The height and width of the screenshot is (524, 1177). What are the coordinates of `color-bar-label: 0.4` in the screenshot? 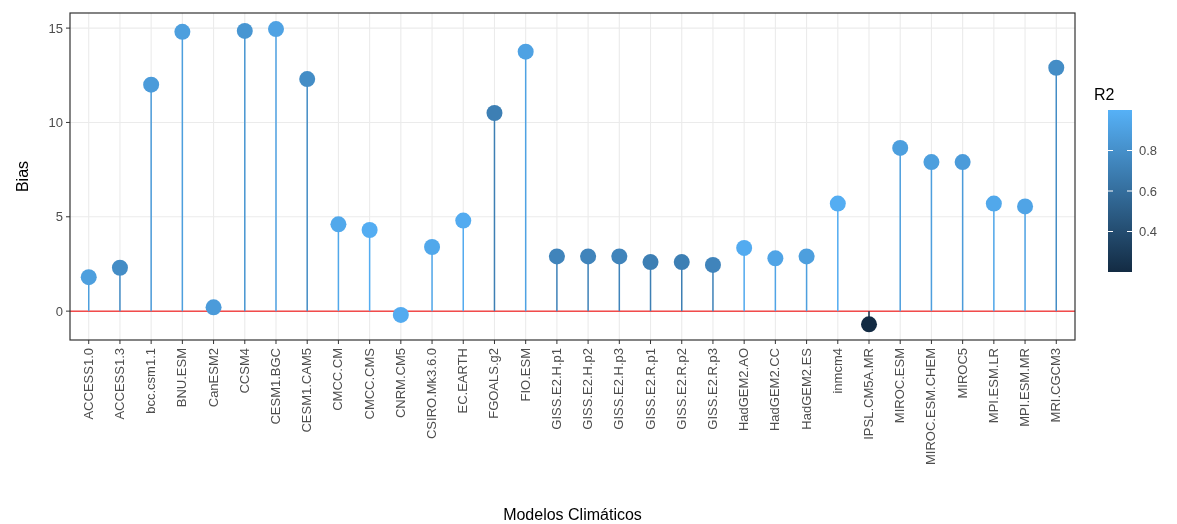 It's located at (1148, 232).